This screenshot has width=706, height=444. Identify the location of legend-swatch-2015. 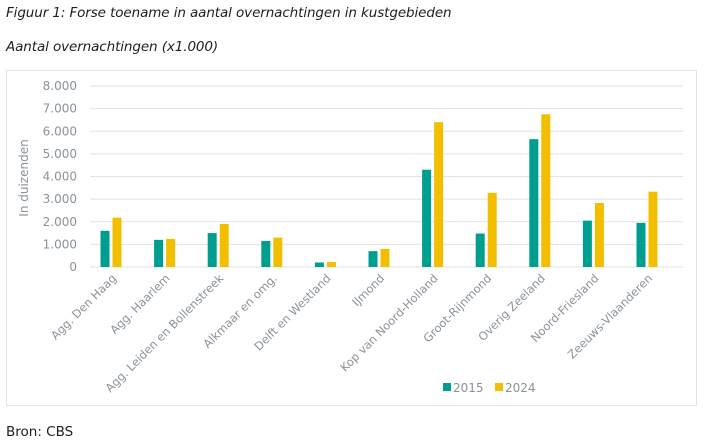
(447, 387).